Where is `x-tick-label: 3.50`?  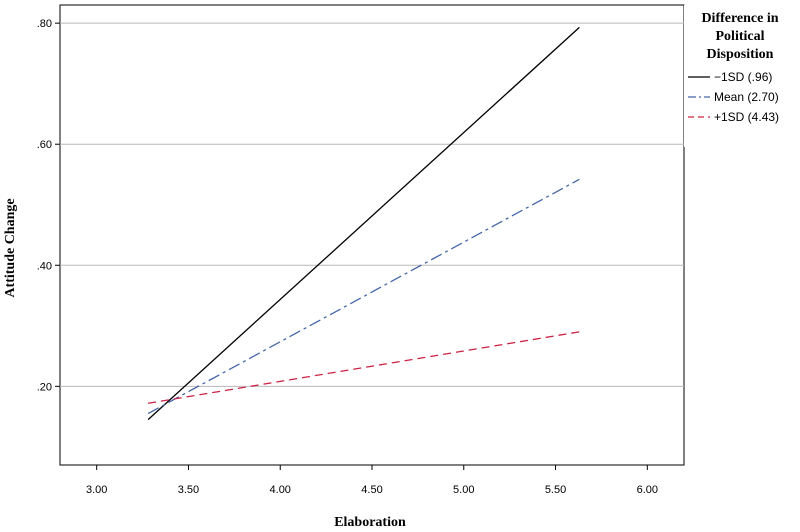
x-tick-label: 3.50 is located at coordinates (188, 490).